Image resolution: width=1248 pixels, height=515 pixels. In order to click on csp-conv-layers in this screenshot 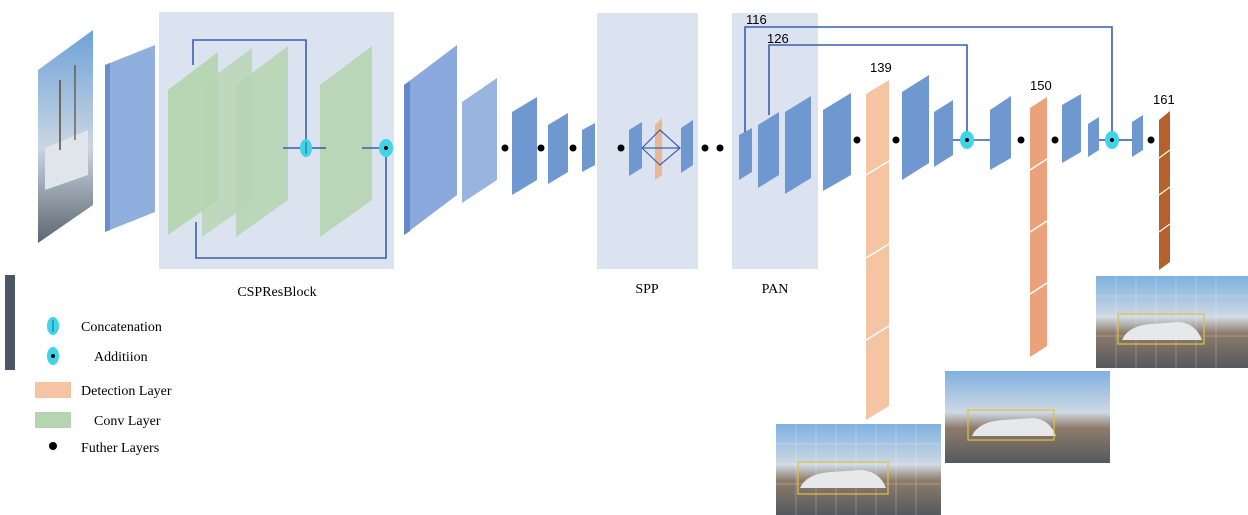, I will do `click(270, 141)`.